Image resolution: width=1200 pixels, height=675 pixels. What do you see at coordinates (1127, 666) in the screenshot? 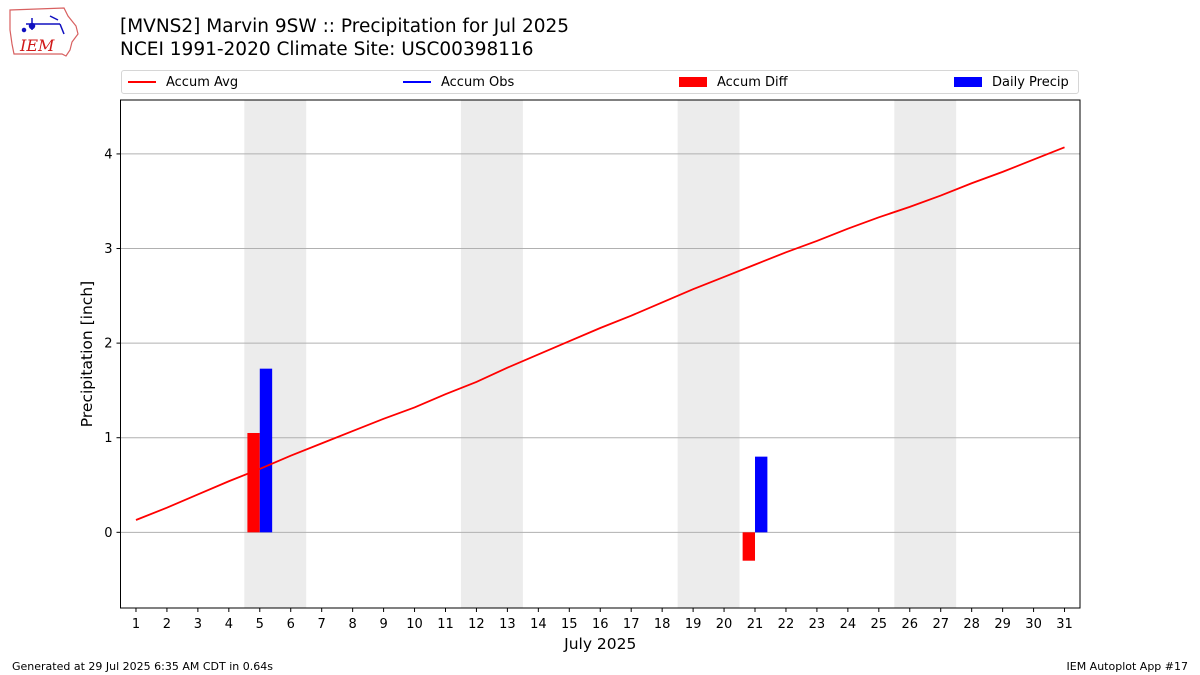
I see `footer-app-text: IEM Autoplot App #17` at bounding box center [1127, 666].